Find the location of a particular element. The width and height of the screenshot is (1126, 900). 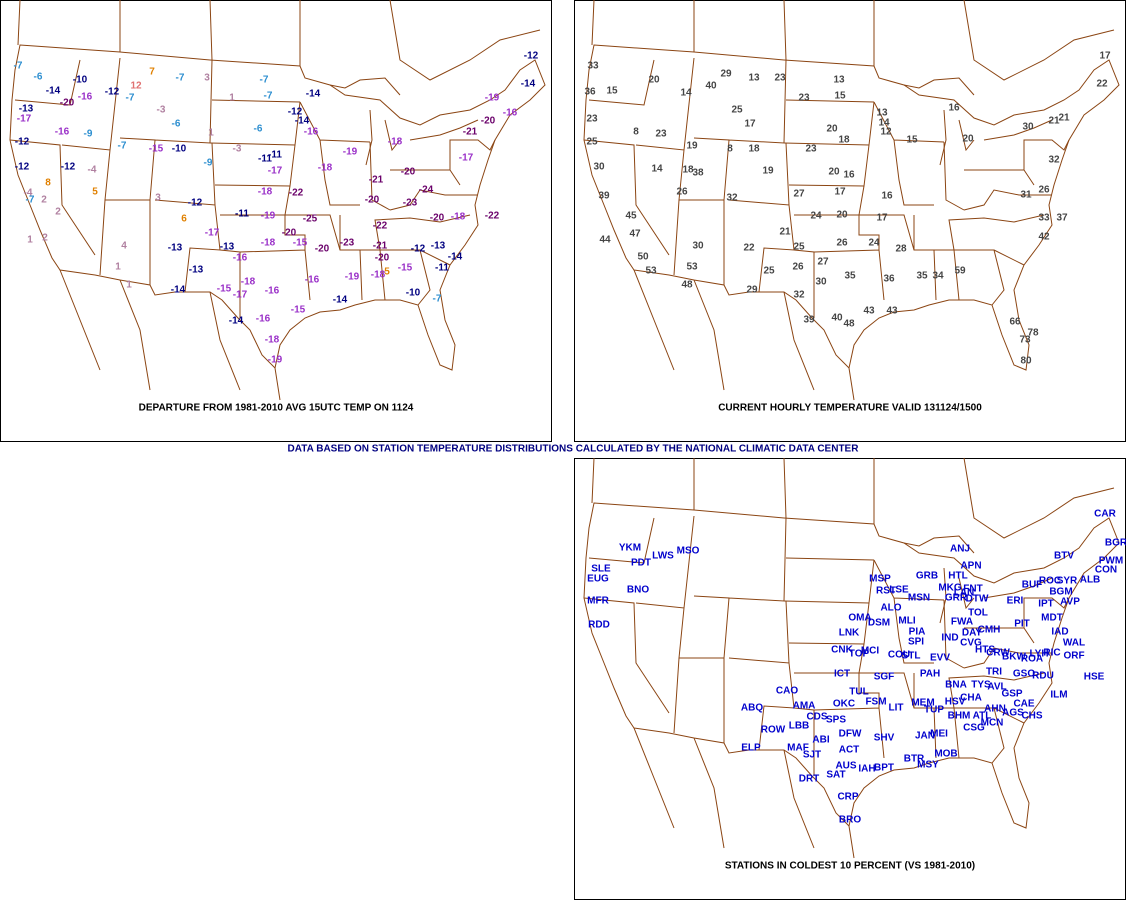

departure-label: 6 is located at coordinates (184, 219).